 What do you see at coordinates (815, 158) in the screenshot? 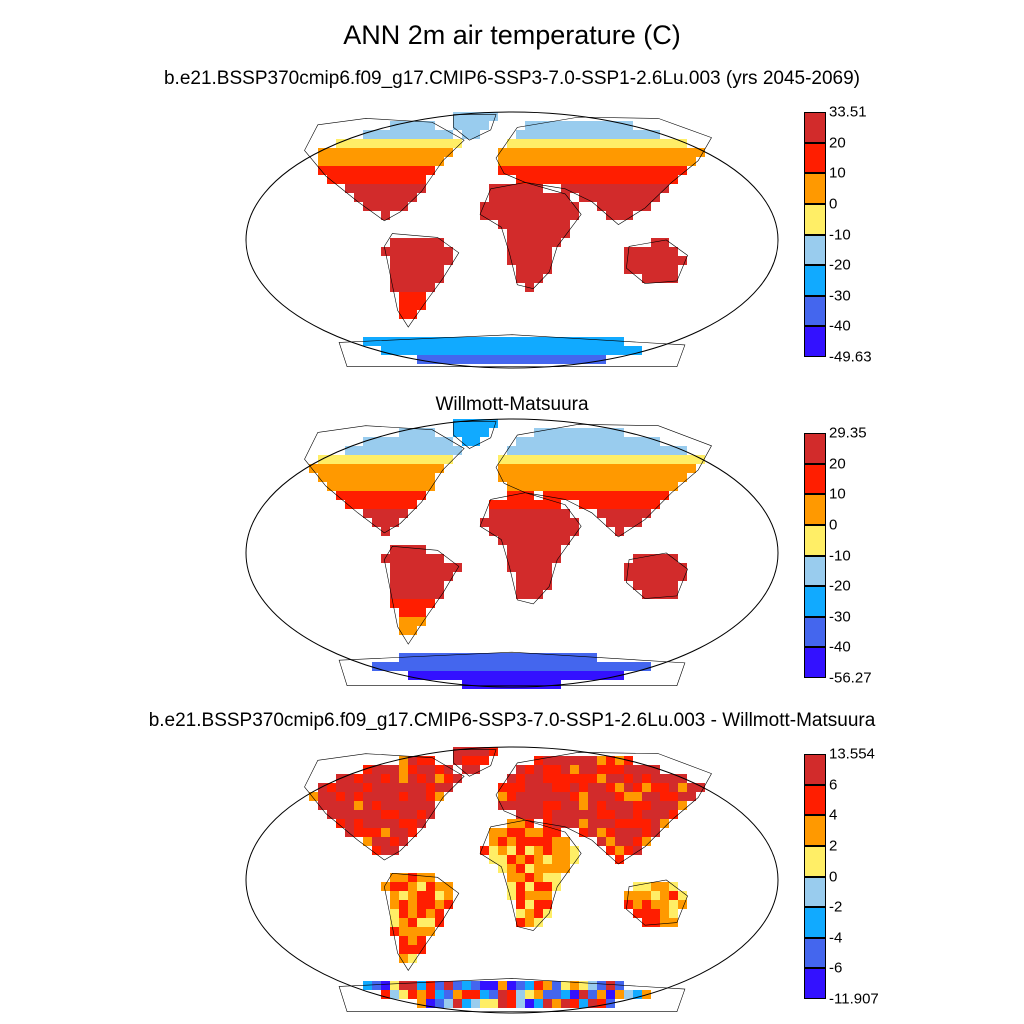
I see `colorbar-bin` at bounding box center [815, 158].